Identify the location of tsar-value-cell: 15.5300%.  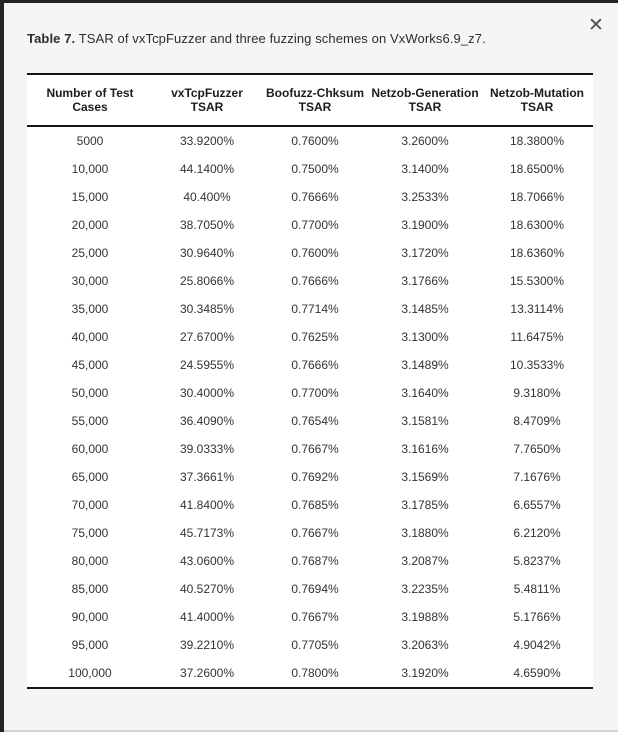
(537, 281).